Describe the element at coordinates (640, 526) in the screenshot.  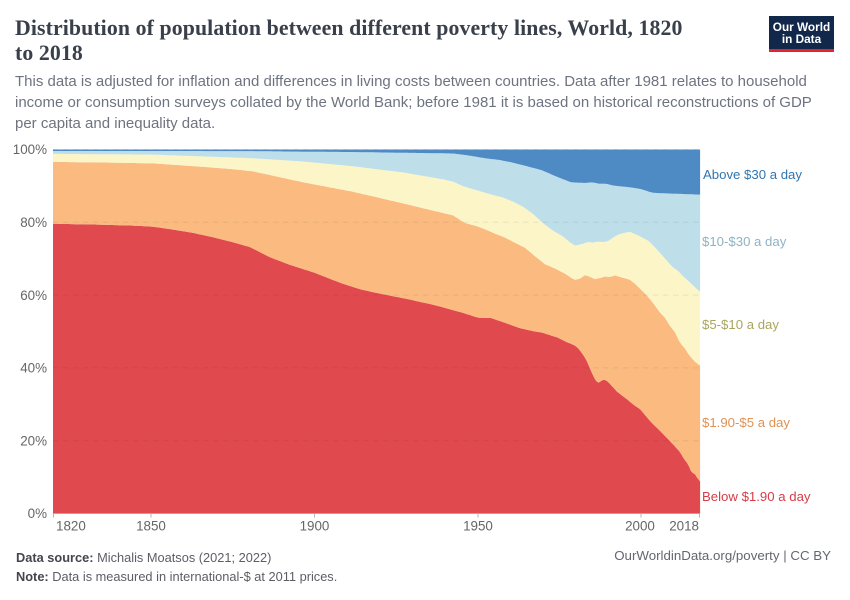
I see `svg-text: 2000` at that location.